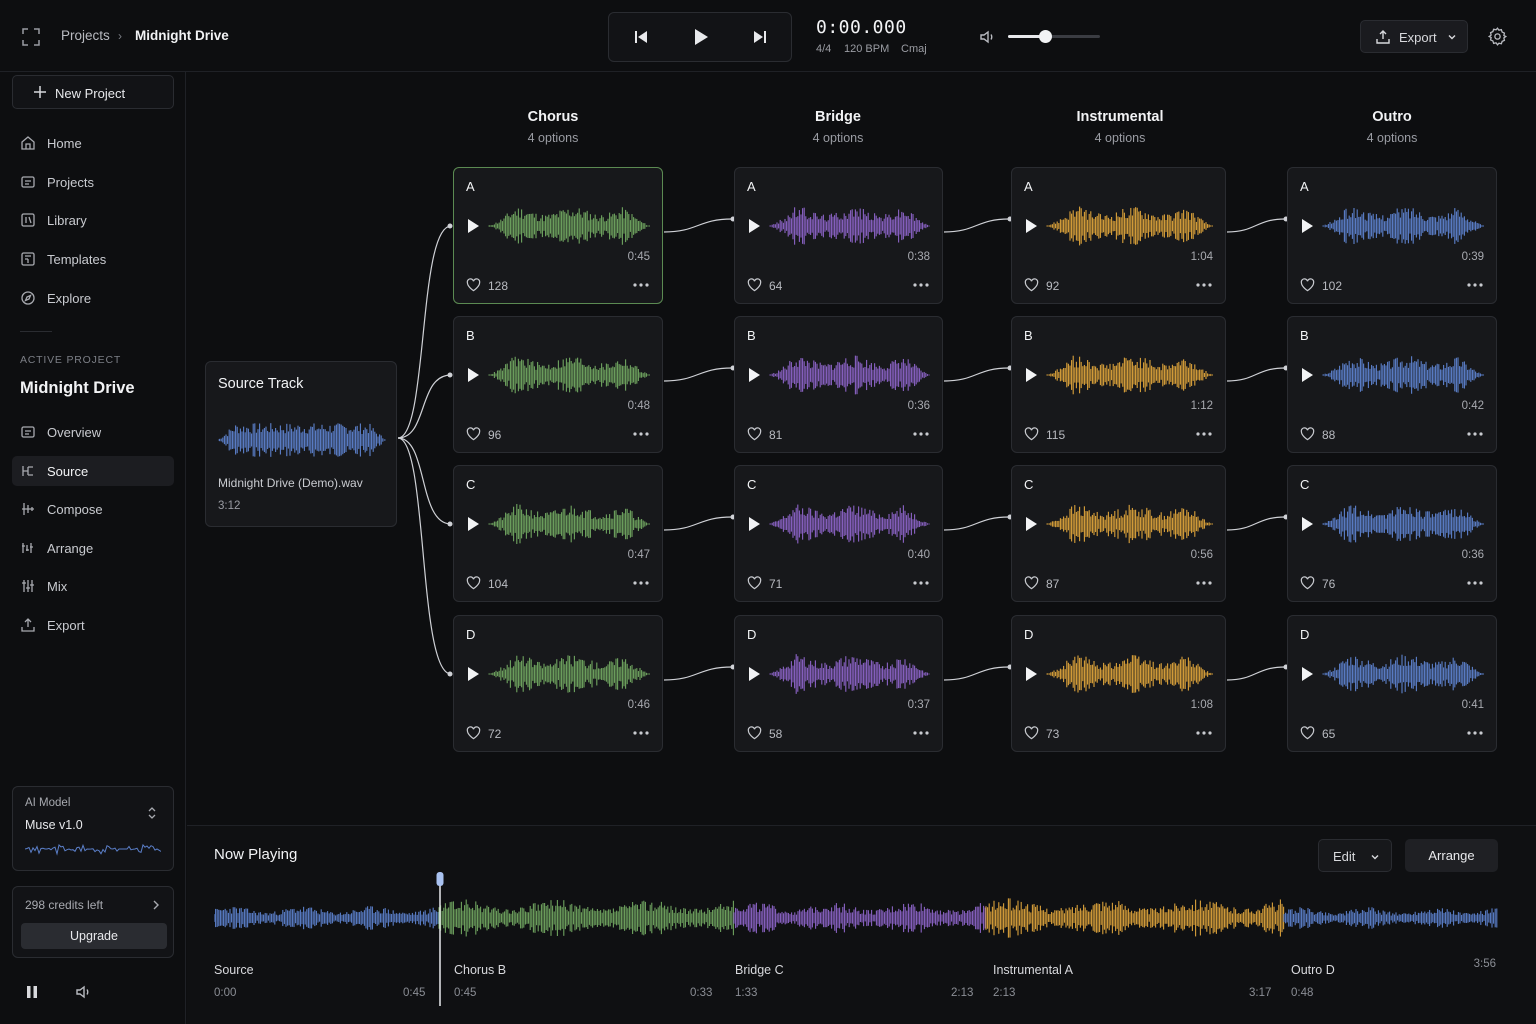  I want to click on chevron-right-icon, so click(156, 905).